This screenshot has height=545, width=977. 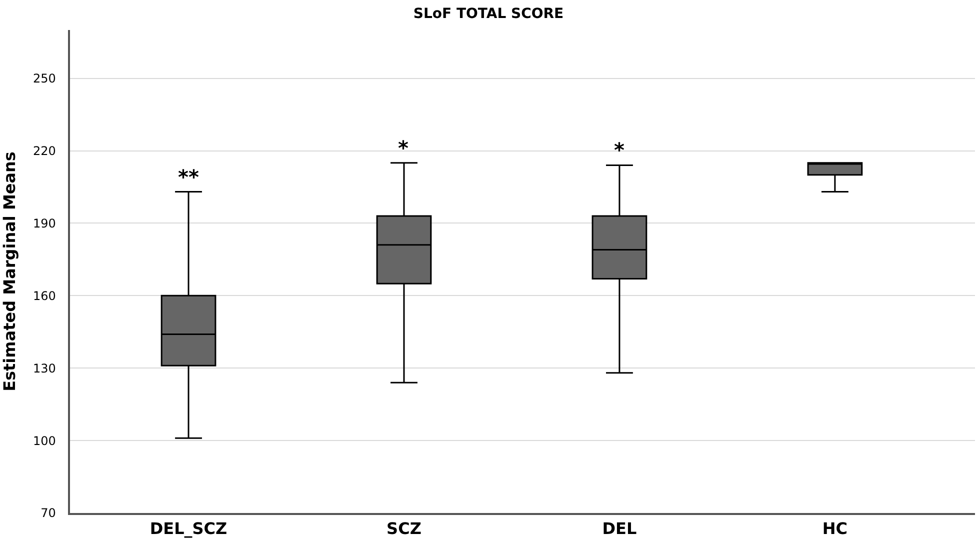 I want to click on y-tick-label: 70, so click(x=48, y=513).